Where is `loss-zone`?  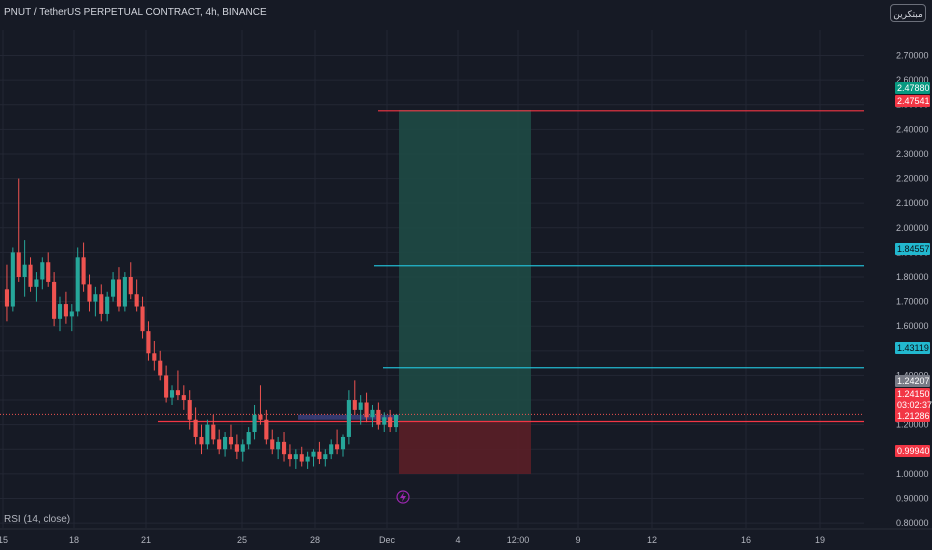 loss-zone is located at coordinates (465, 448).